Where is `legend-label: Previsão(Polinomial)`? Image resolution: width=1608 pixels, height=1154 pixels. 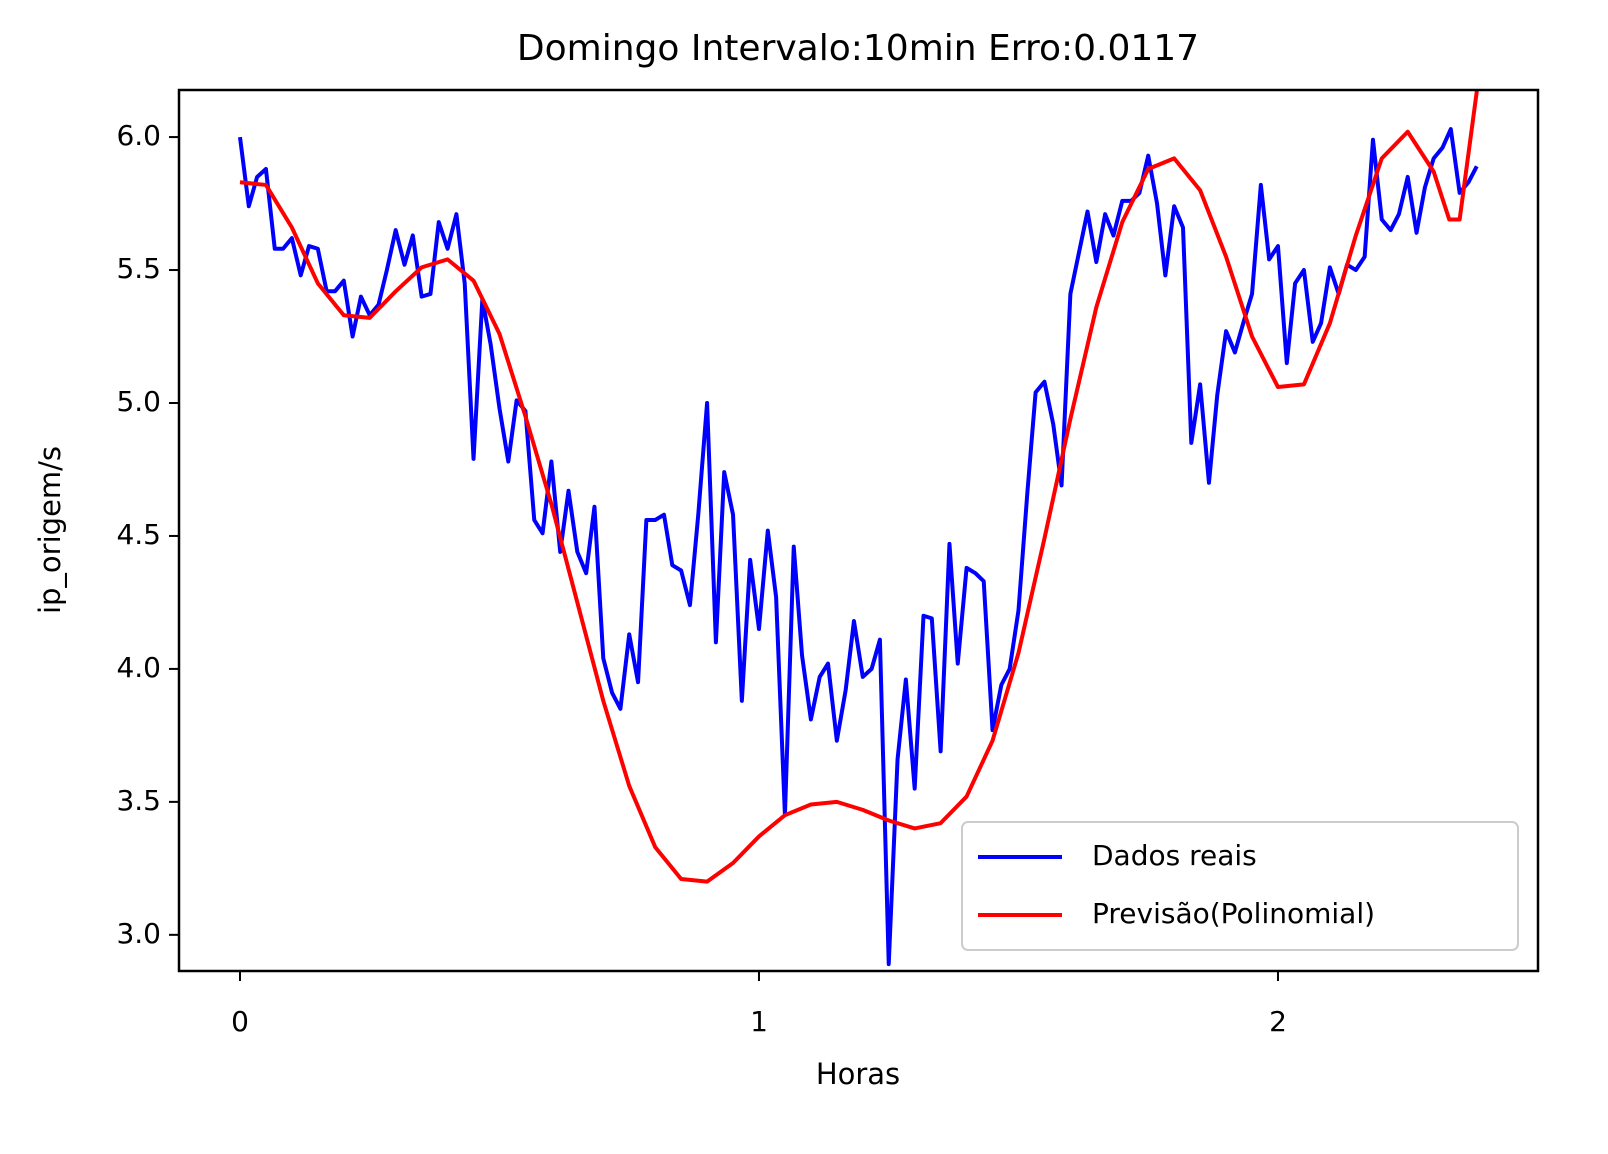
legend-label: Previsão(Polinomial) is located at coordinates (1233, 913).